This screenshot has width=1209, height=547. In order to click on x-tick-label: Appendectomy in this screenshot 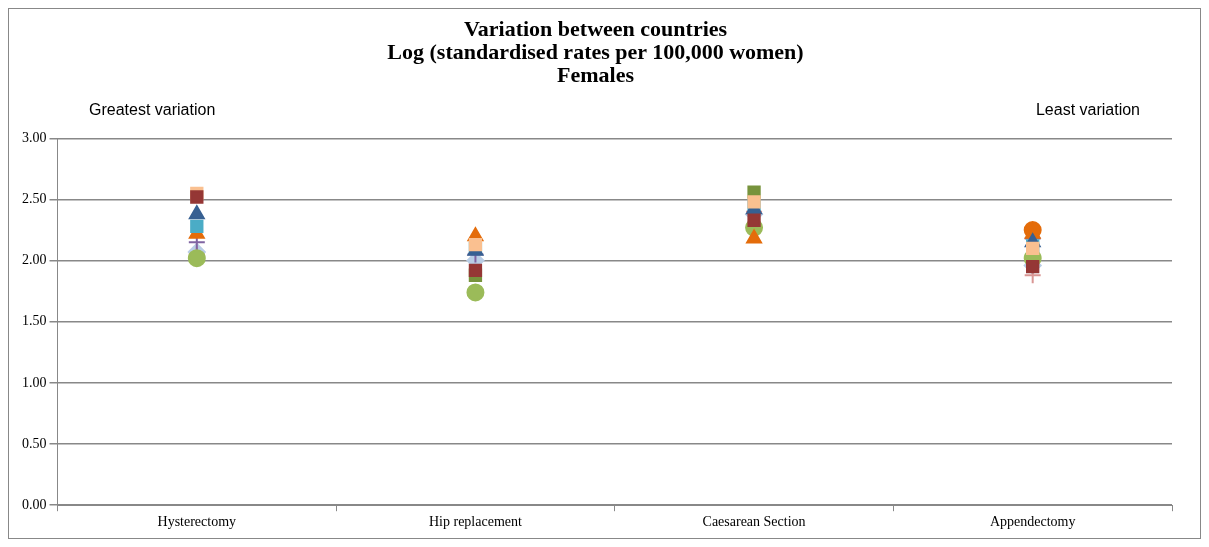, I will do `click(1032, 522)`.